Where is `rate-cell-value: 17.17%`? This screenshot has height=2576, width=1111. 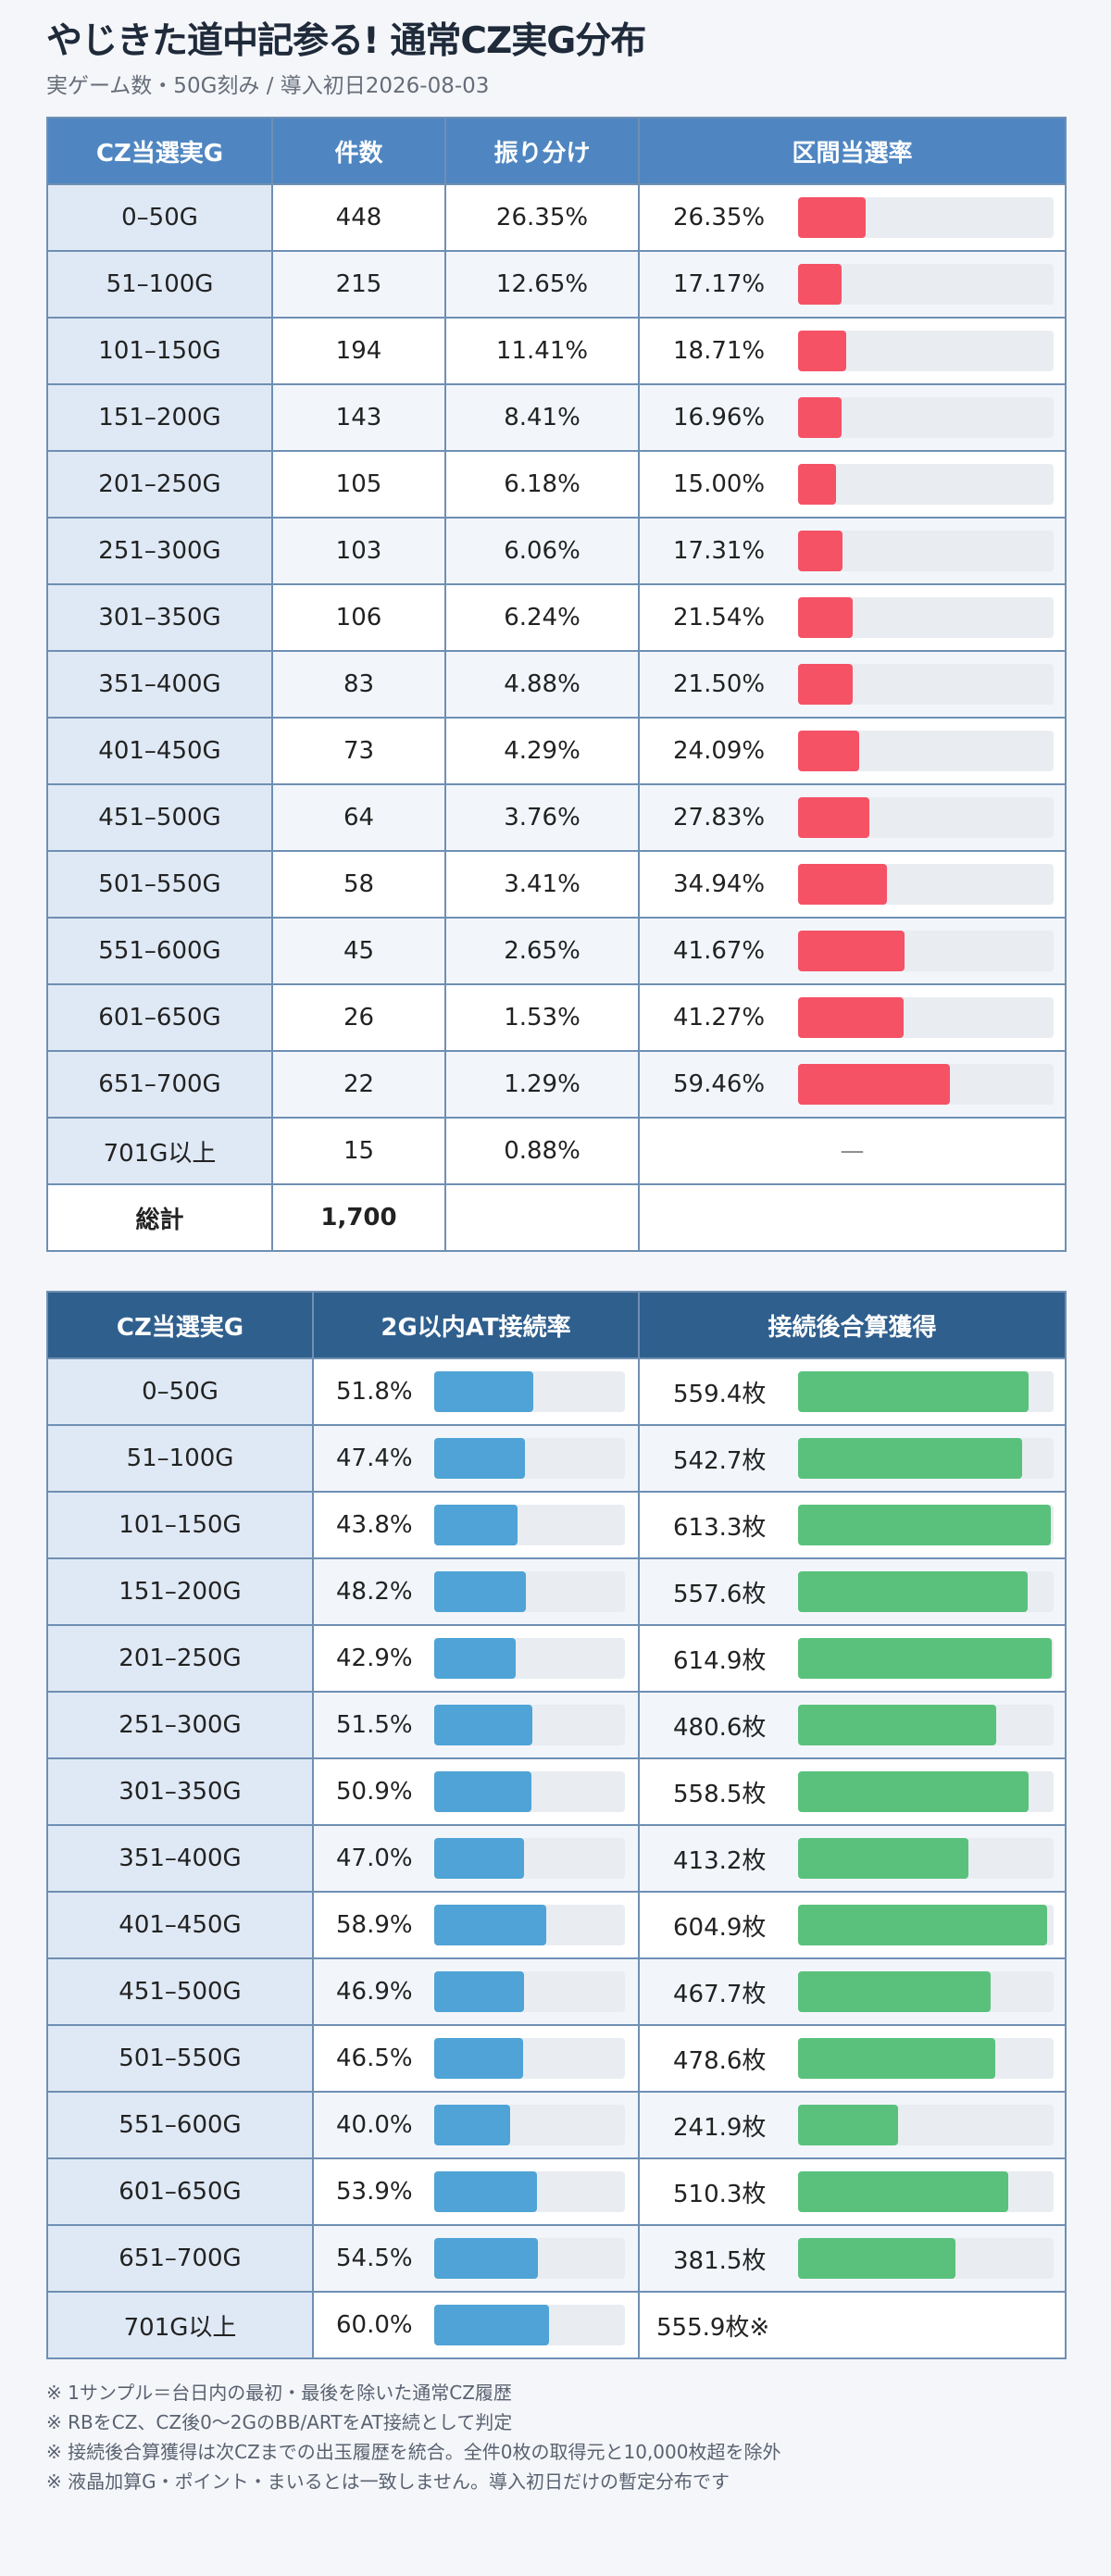
rate-cell-value: 17.17% is located at coordinates (719, 284).